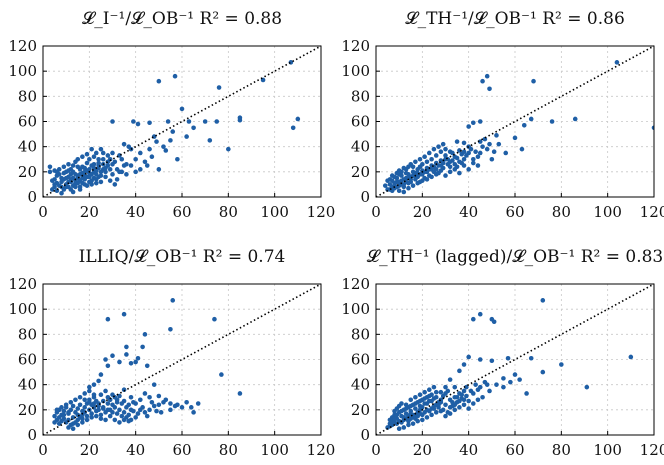 This screenshot has height=465, width=664. What do you see at coordinates (32, 197) in the screenshot?
I see `panel-1-ytick-label-0: 0` at bounding box center [32, 197].